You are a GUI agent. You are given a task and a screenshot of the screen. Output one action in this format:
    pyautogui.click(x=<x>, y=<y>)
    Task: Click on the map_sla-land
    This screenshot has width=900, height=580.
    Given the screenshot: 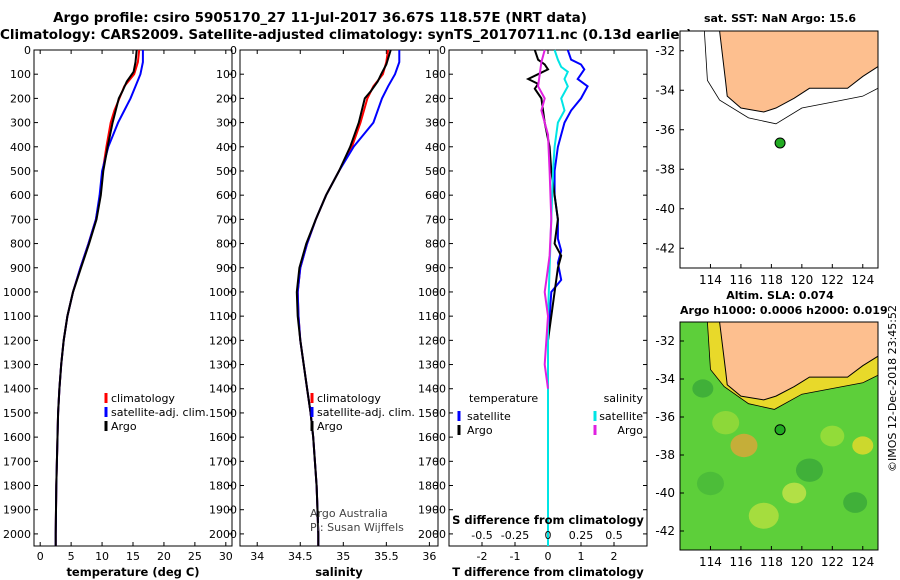 What is the action you would take?
    pyautogui.click(x=799, y=361)
    